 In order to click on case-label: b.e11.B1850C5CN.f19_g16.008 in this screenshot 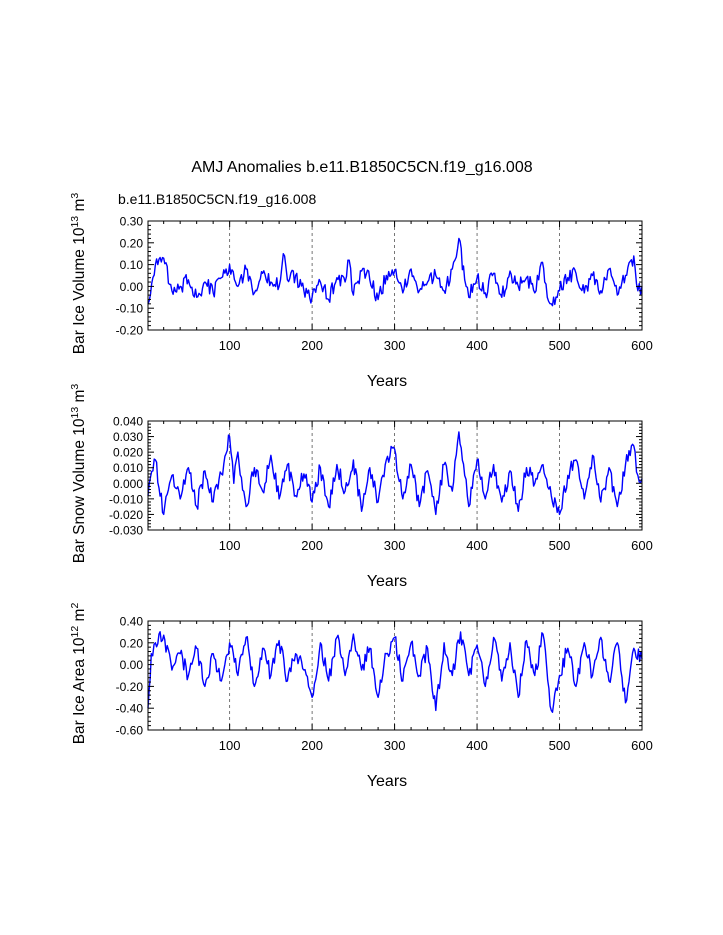, I will do `click(217, 199)`.